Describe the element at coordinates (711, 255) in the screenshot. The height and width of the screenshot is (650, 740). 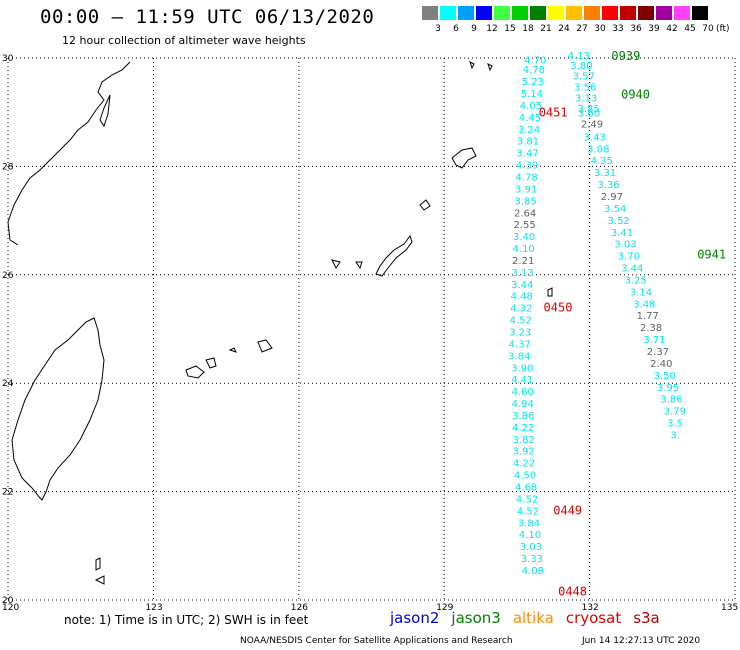
I see `pass-time-label: 0941` at that location.